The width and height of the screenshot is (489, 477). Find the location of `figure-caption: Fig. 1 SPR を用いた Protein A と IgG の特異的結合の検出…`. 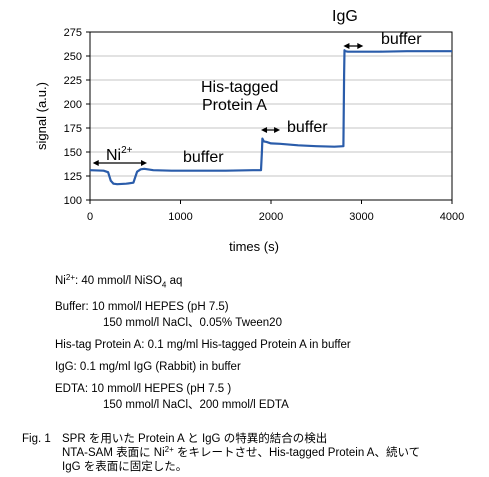

figure-caption: Fig. 1 SPR を用いた Protein A と IgG の特異的結合の検出… is located at coordinates (221, 453).